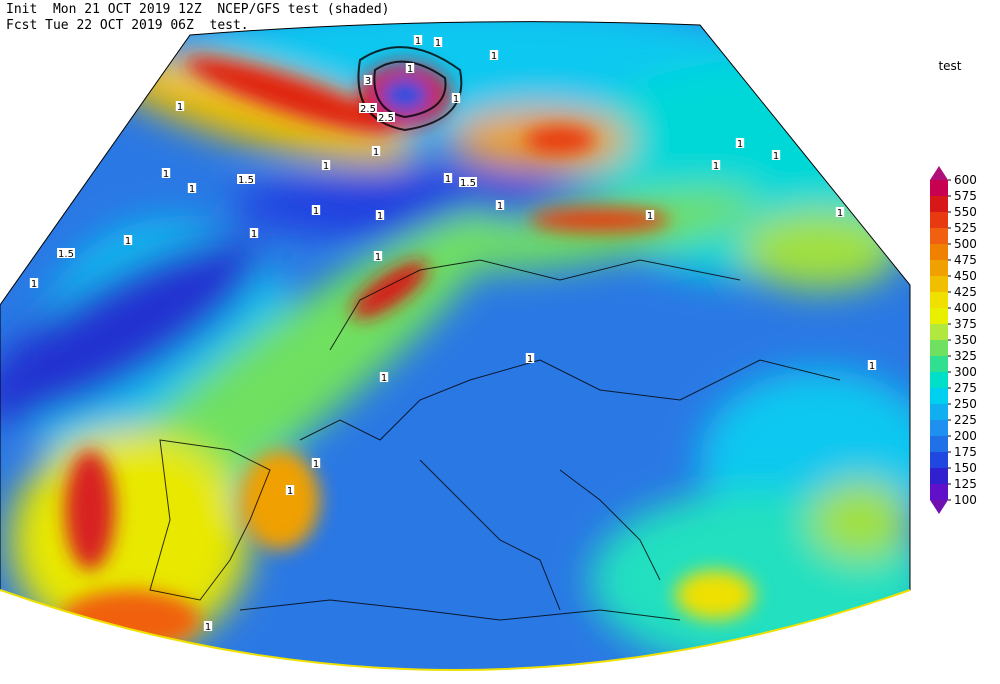 This screenshot has height=684, width=1000. I want to click on colorbar-tick-label: 450, so click(965, 276).